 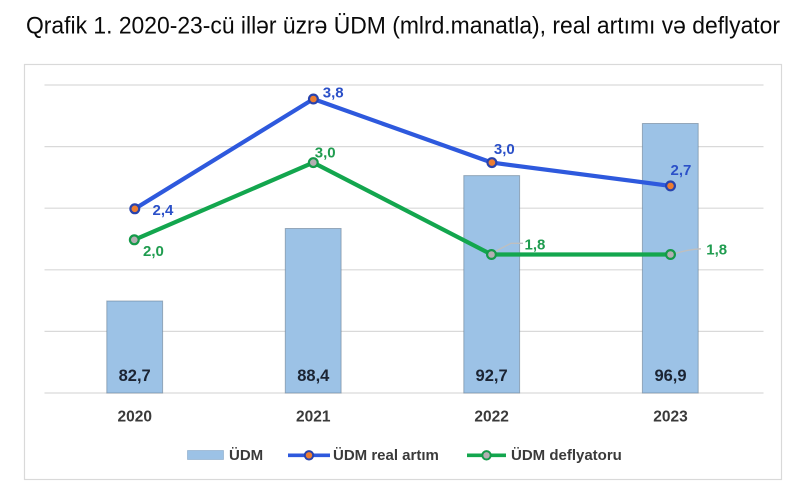 I want to click on svg-text: 2023, so click(x=670, y=417).